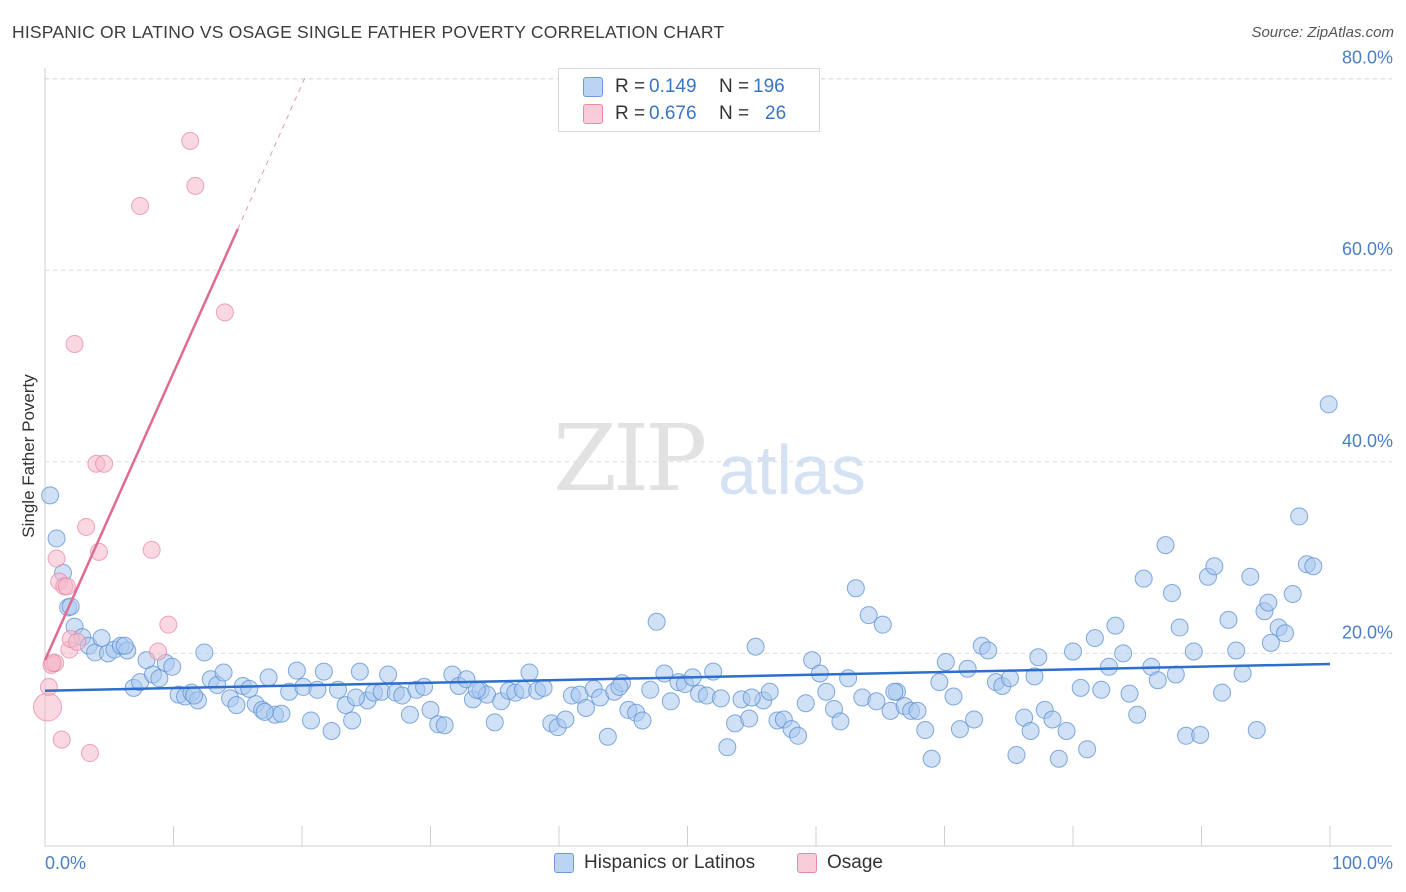 The image size is (1406, 892). Describe the element at coordinates (65, 863) in the screenshot. I see `x-tick-label: 0.0%` at that location.